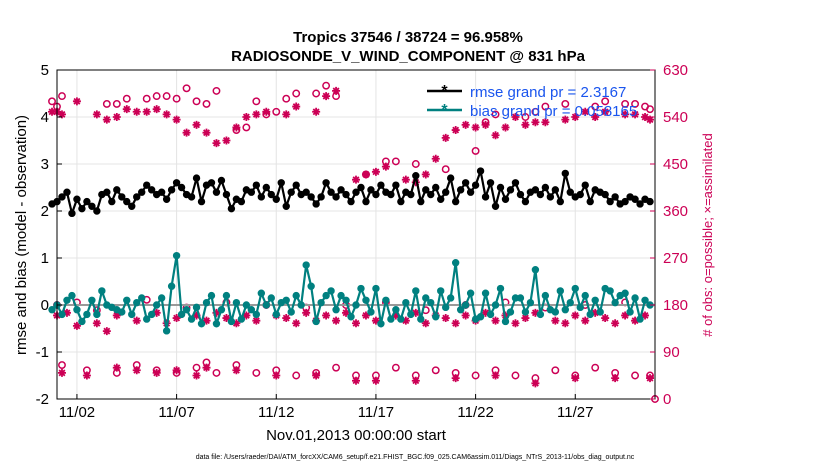 Image resolution: width=830 pixels, height=470 pixels. Describe the element at coordinates (45, 164) in the screenshot. I see `y-tick-label: 3` at that location.